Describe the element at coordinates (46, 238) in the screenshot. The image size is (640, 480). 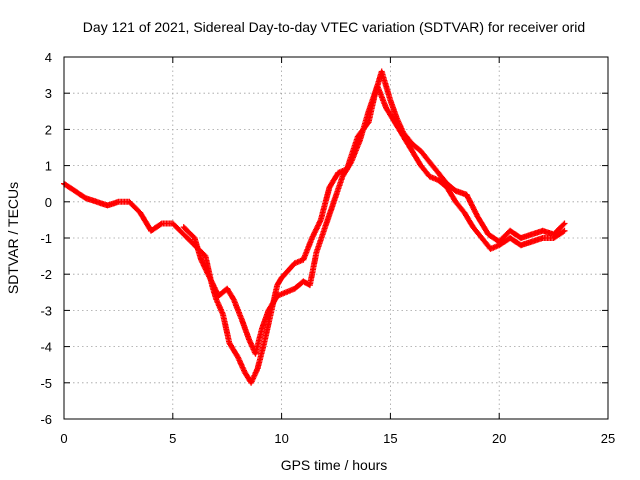
I see `y-tick-label: -1` at that location.